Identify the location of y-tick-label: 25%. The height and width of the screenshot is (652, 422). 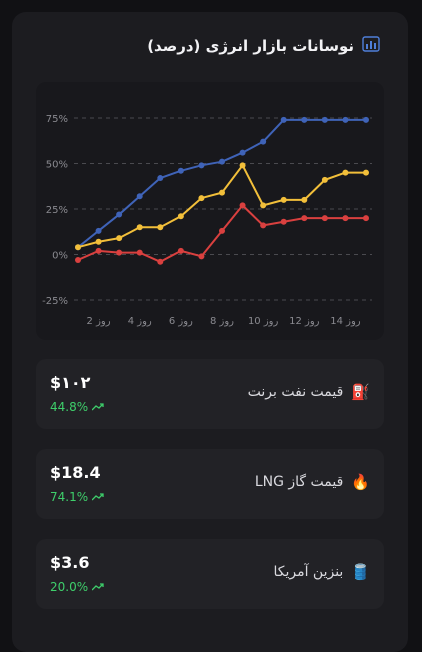
(57, 210).